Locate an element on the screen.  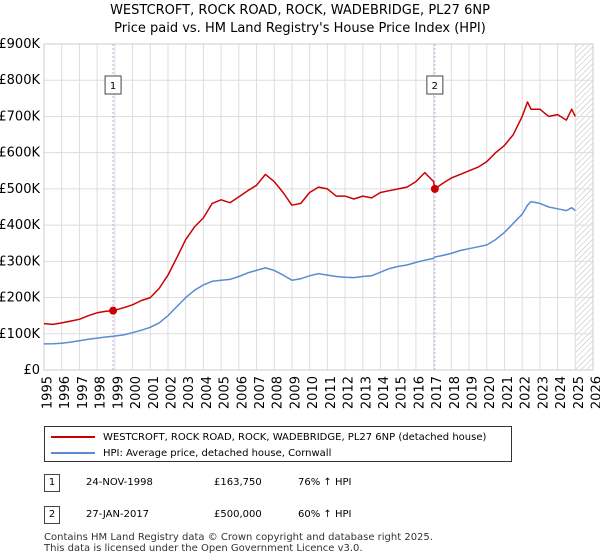
x-tick-label: 2013 is located at coordinates (366, 392).